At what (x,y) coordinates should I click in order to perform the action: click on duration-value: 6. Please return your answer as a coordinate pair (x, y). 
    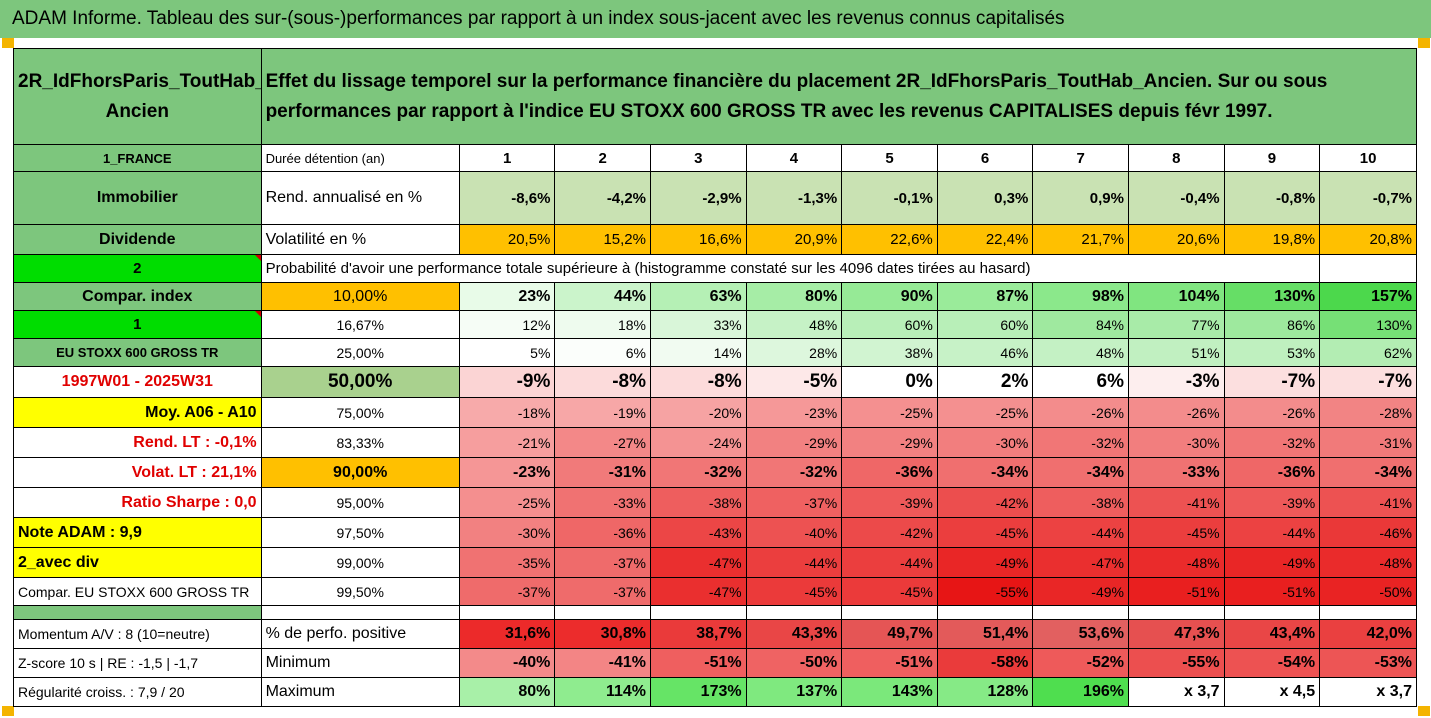
    Looking at the image, I should click on (985, 158).